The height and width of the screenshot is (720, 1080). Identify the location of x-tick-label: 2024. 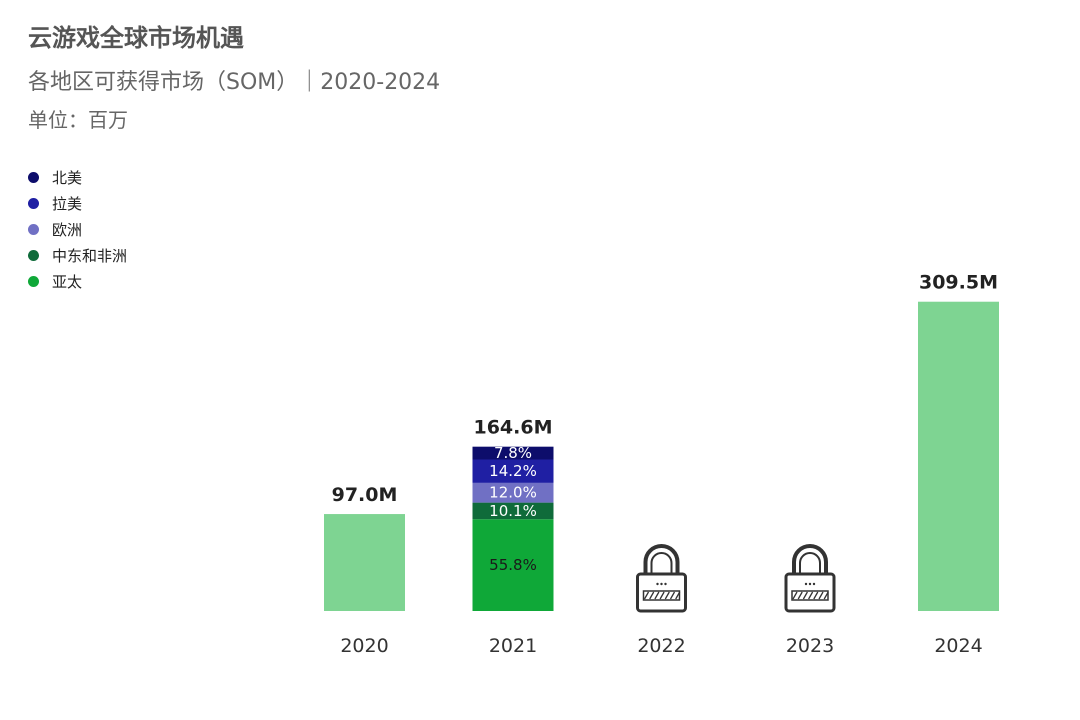
(958, 646).